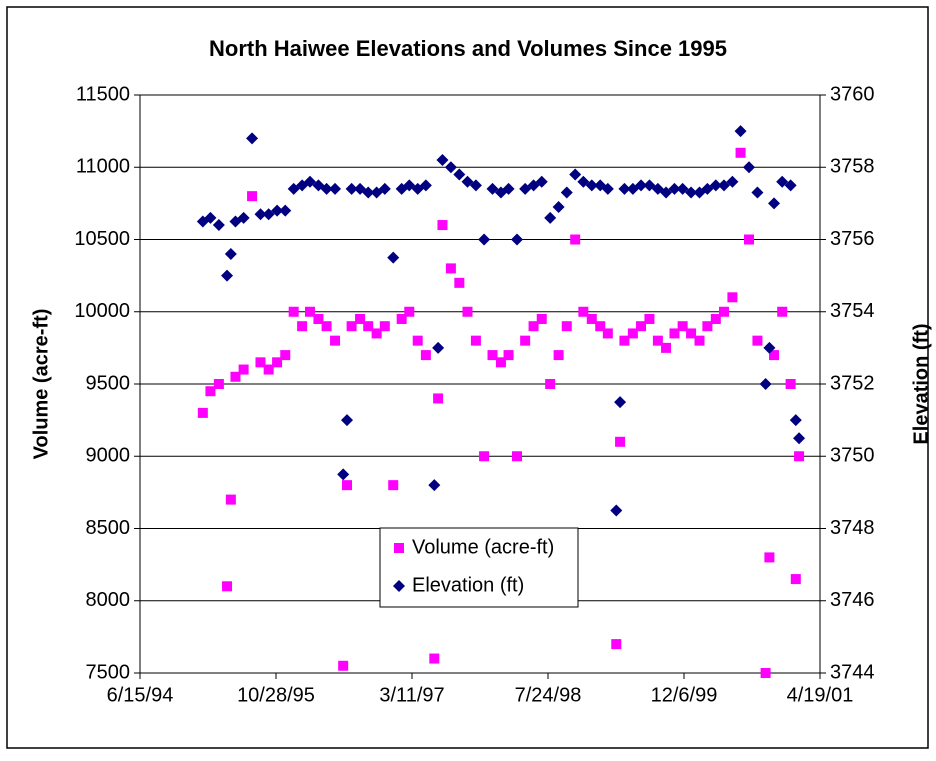 The height and width of the screenshot is (761, 936). Describe the element at coordinates (852, 167) in the screenshot. I see `y2-tick-label: 3758` at that location.